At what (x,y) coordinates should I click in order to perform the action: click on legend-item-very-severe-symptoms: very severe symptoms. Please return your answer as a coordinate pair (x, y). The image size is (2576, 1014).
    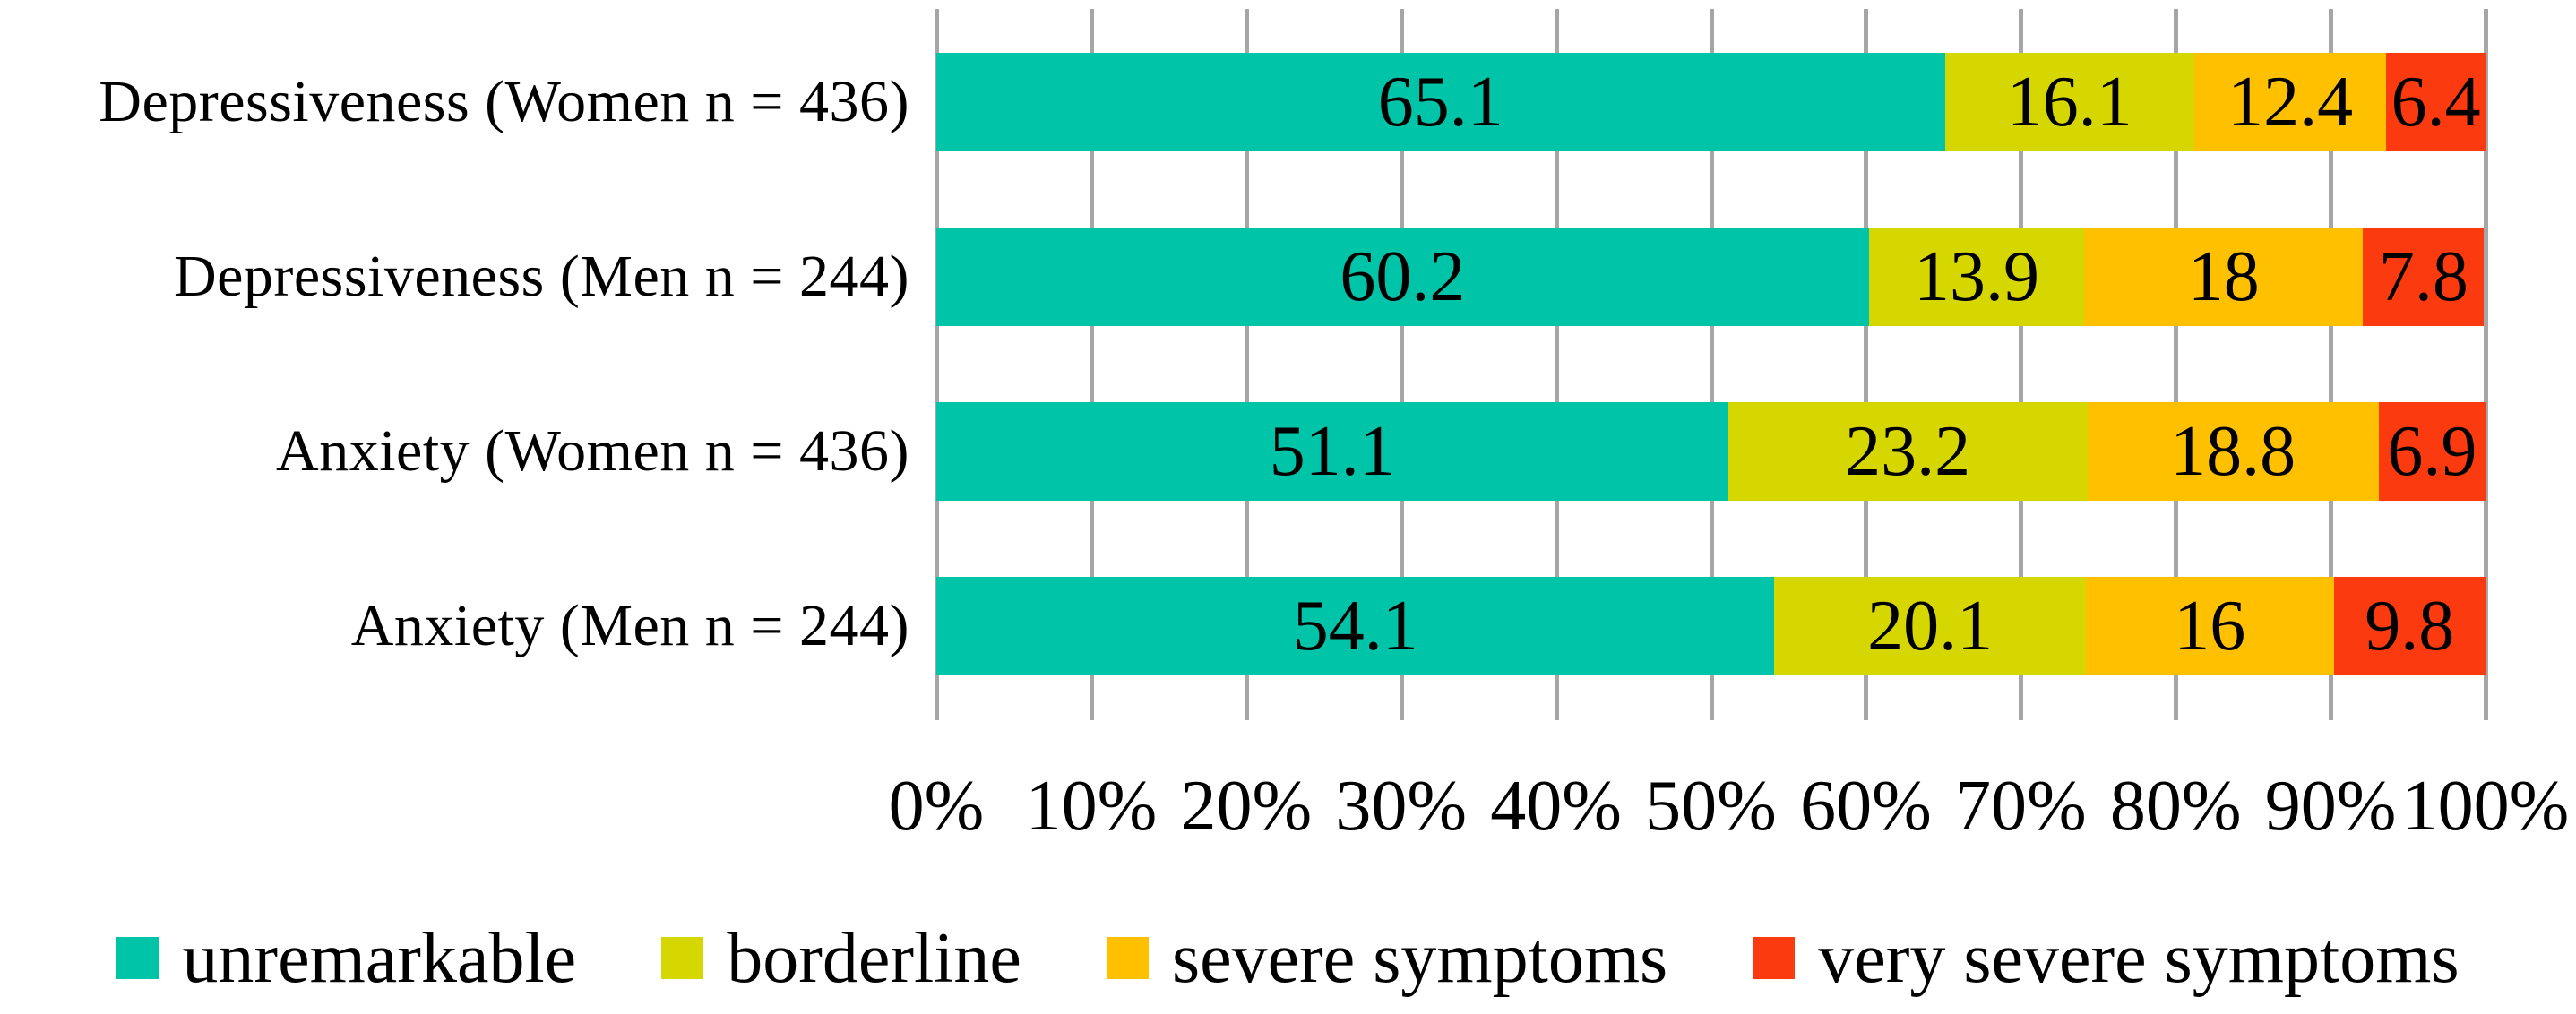
    Looking at the image, I should click on (2106, 958).